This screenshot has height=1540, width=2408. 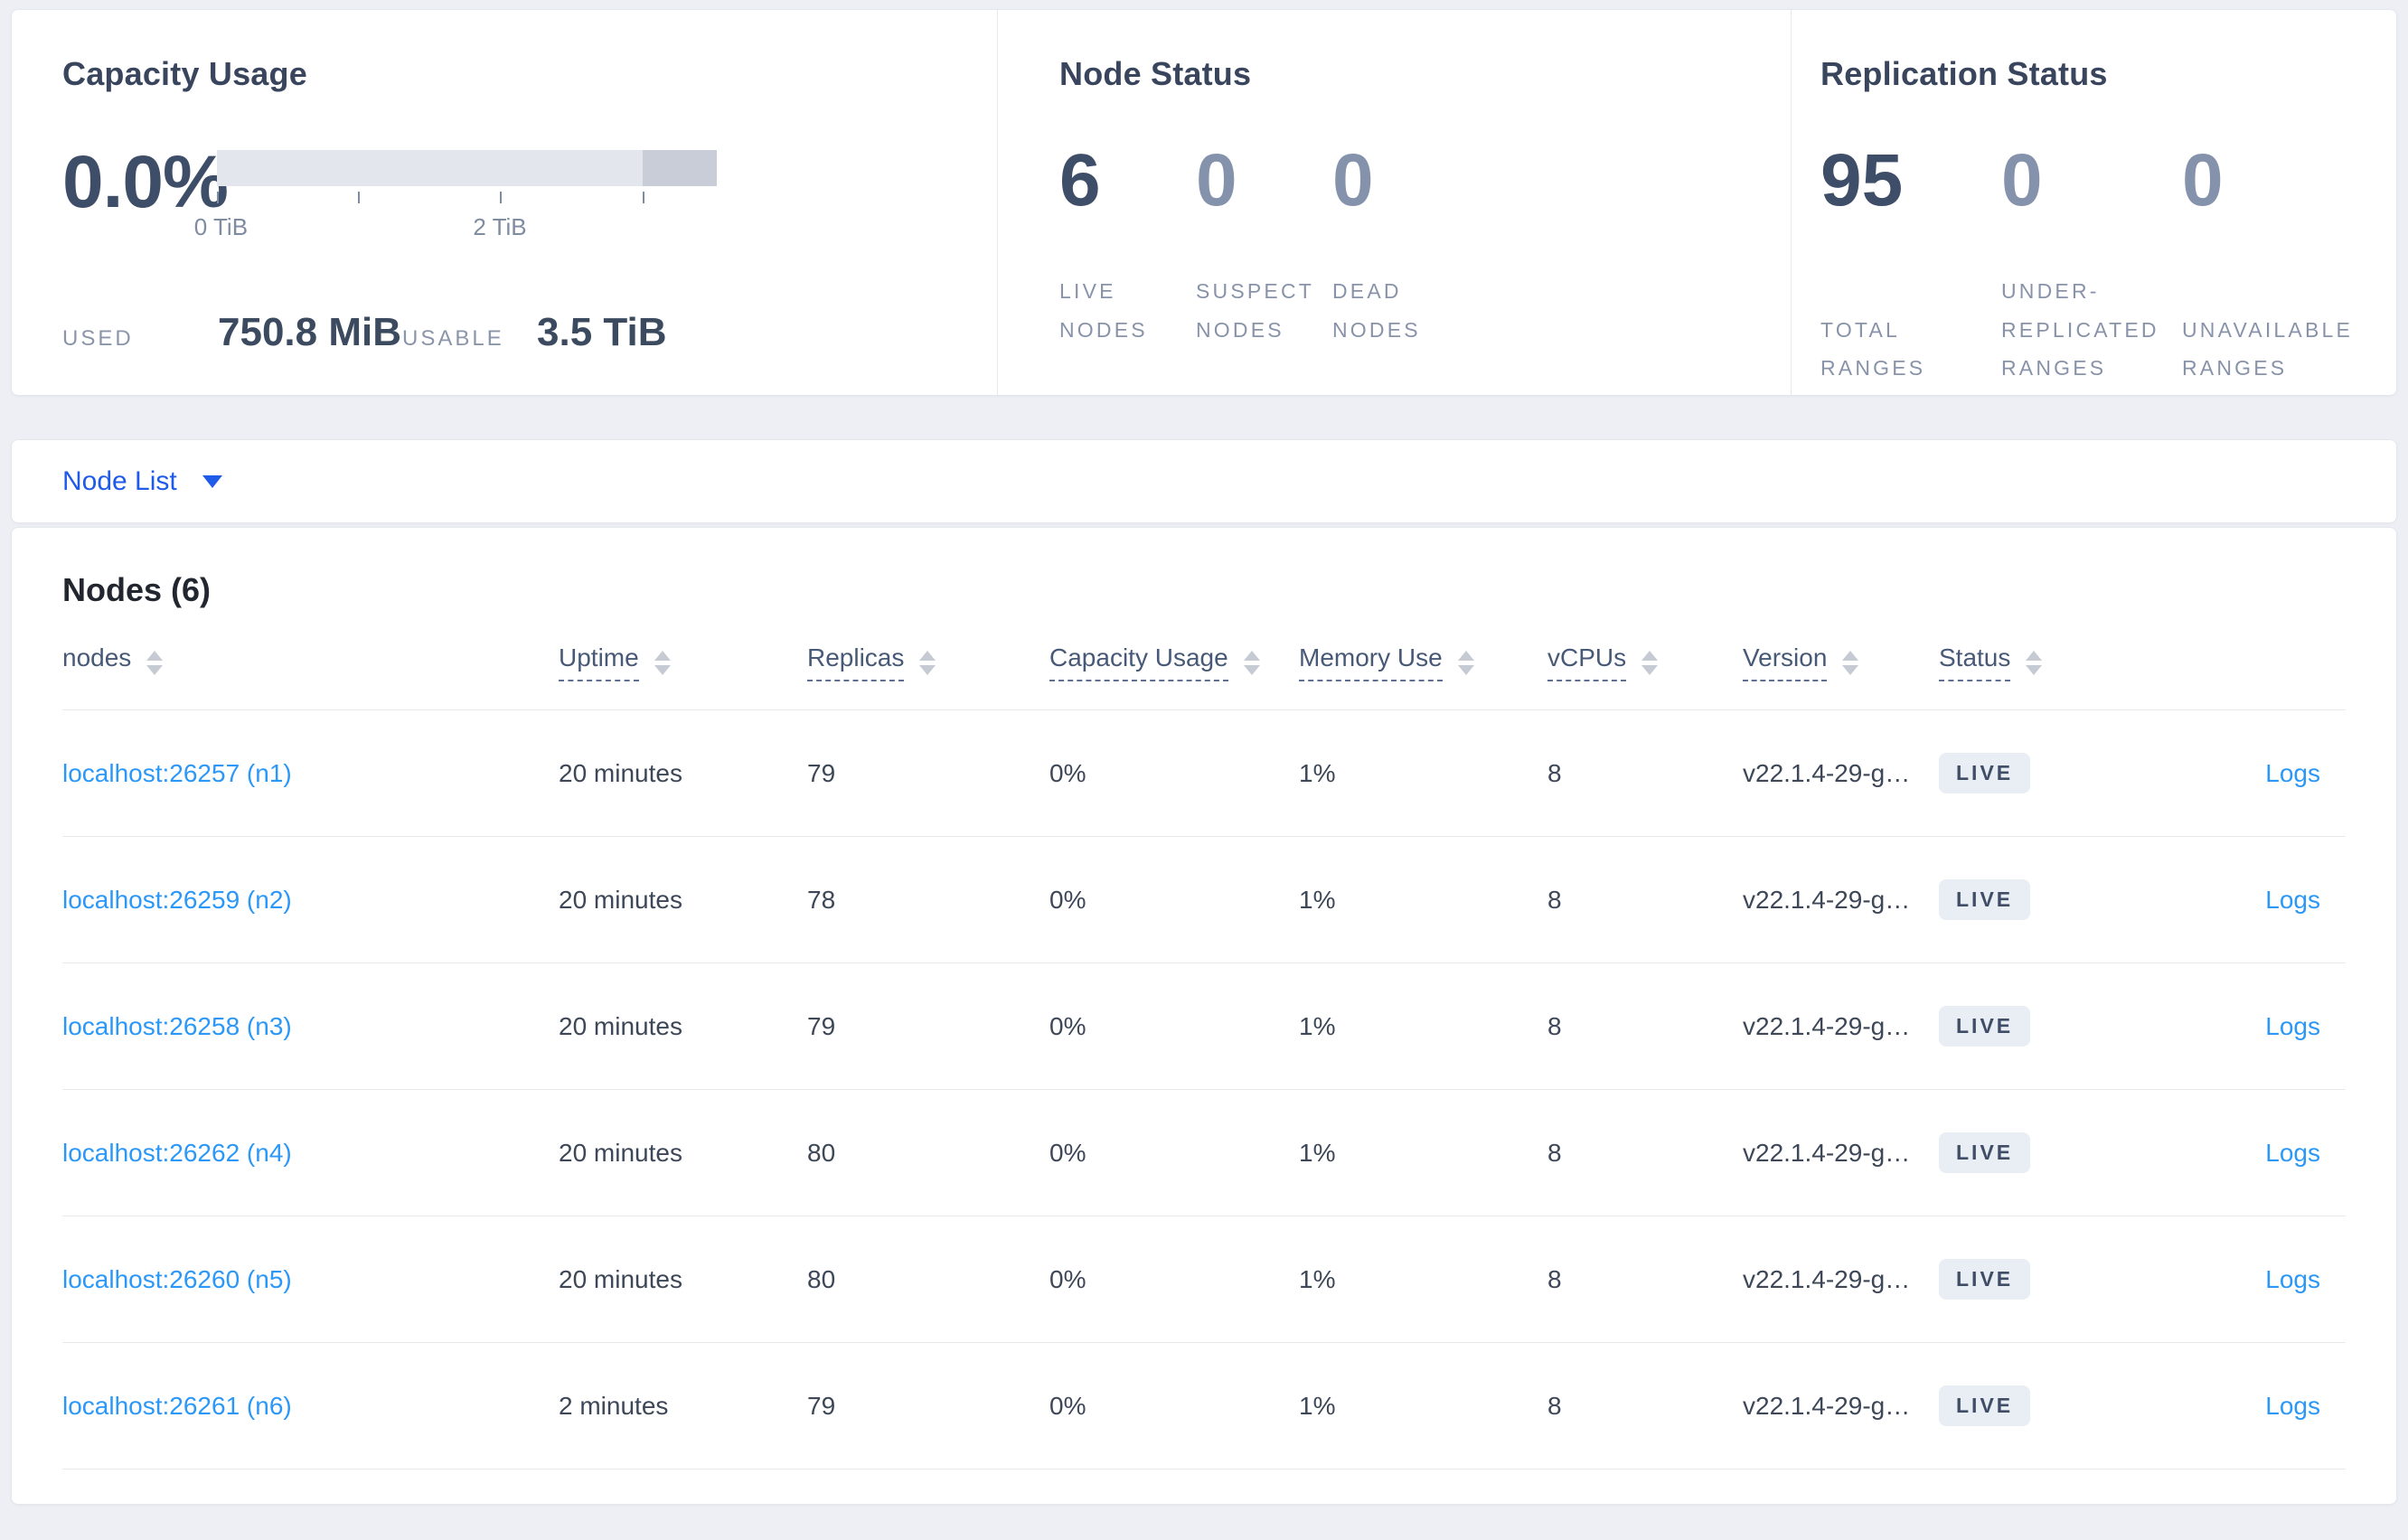 What do you see at coordinates (2080, 329) in the screenshot?
I see `under-replicated-ranges-label: UNDER- REPLICATED RANGES` at bounding box center [2080, 329].